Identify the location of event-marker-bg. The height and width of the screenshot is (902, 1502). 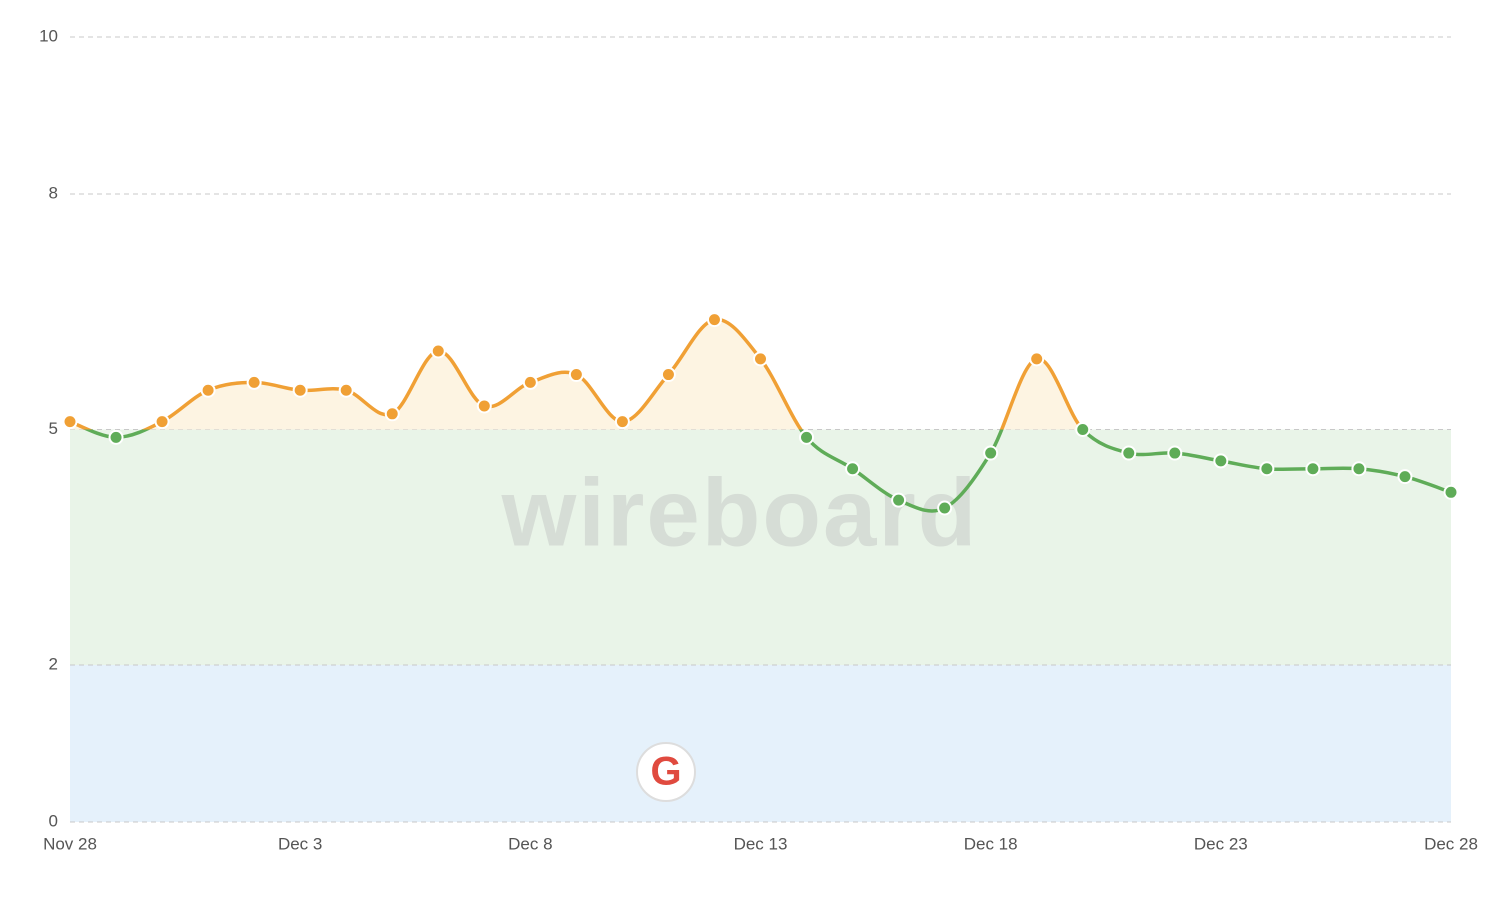
(666, 772).